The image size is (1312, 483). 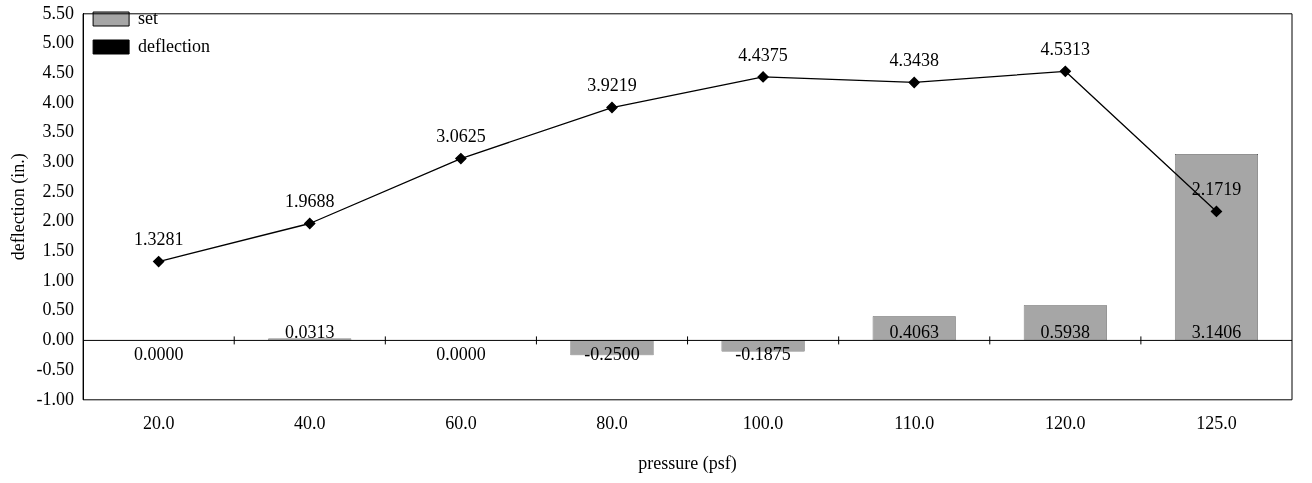 I want to click on y-tick-label: 0.00, so click(x=58, y=339).